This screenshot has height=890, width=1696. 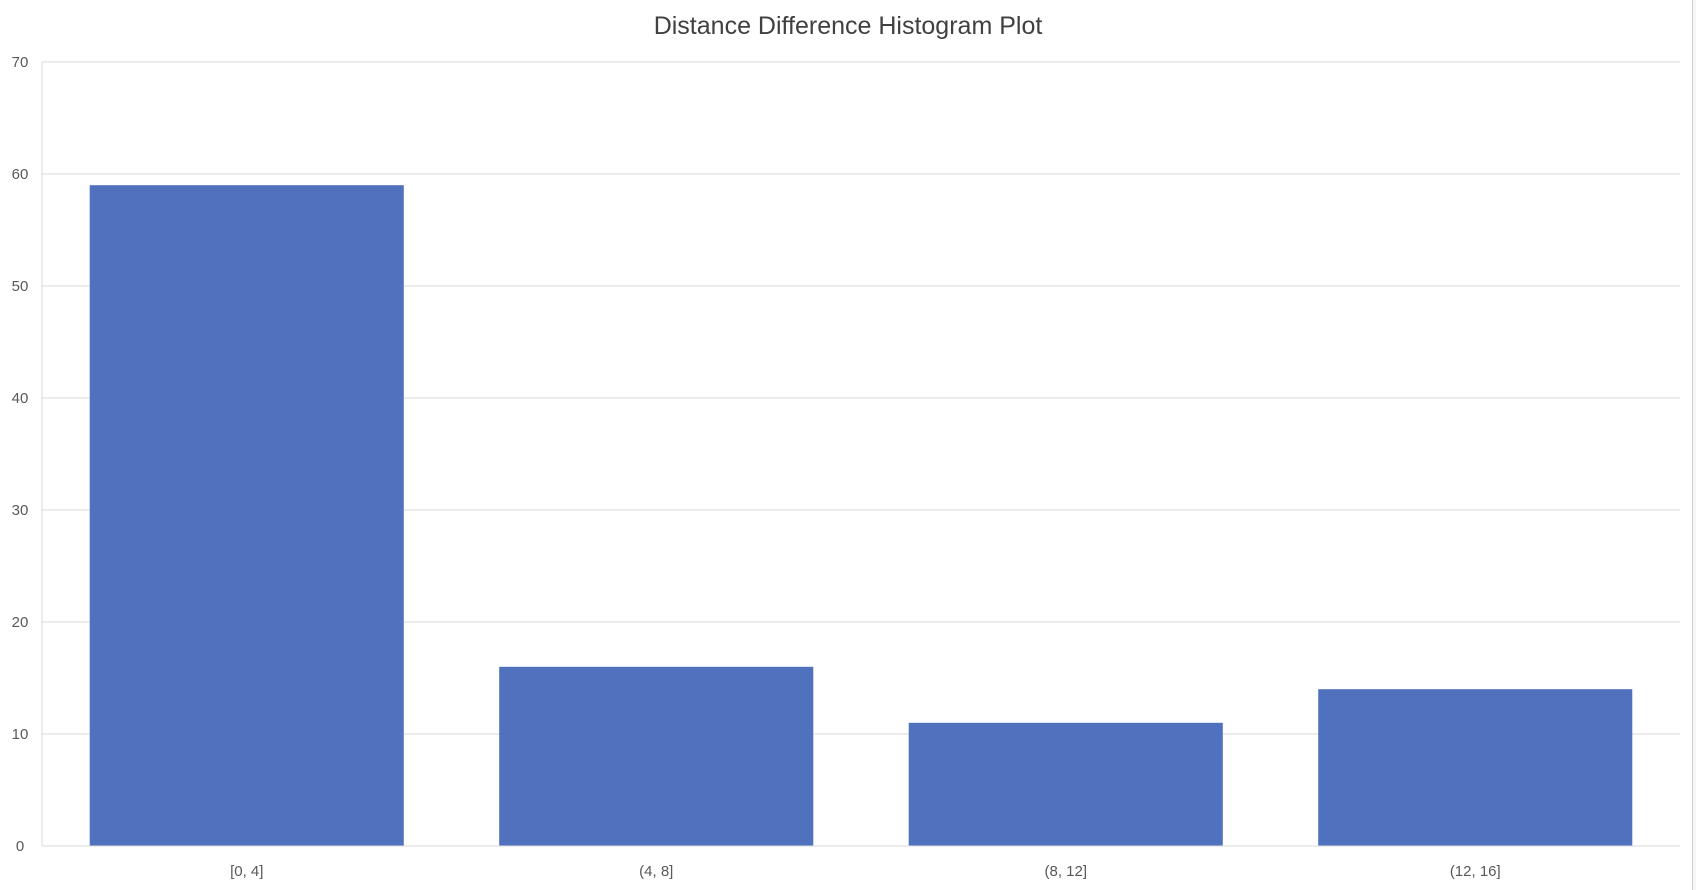 I want to click on y-tick-label: 0, so click(x=20, y=846).